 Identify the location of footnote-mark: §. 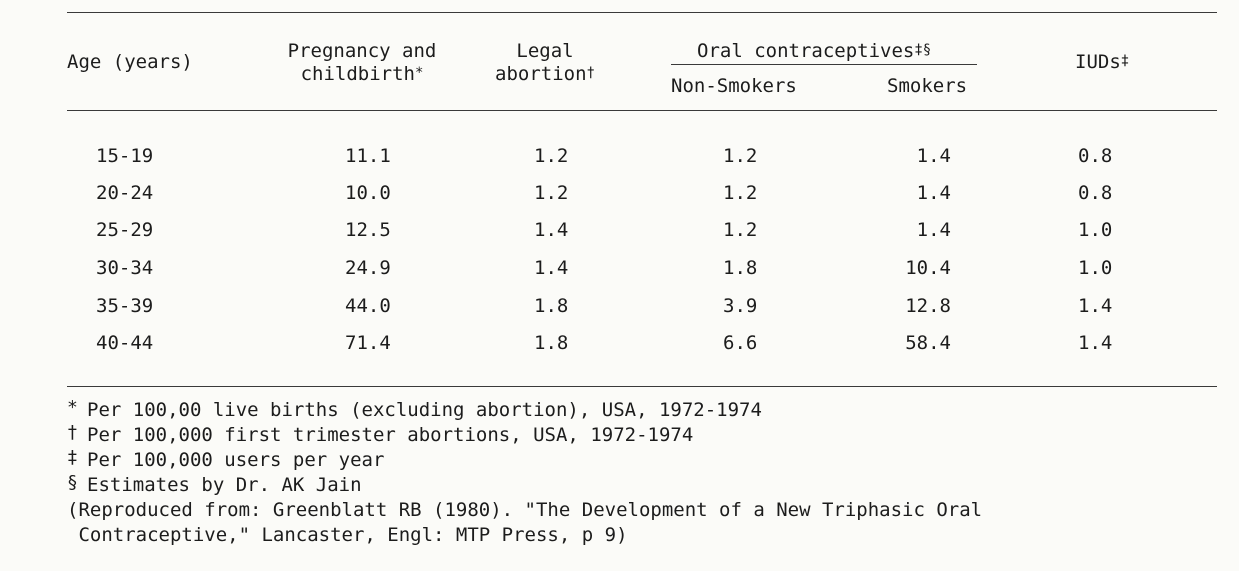
(72, 482).